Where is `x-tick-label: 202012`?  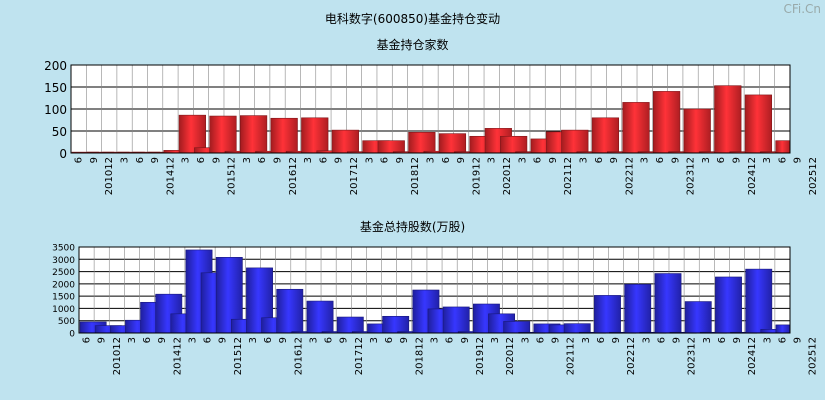 x-tick-label: 202012 is located at coordinates (510, 356).